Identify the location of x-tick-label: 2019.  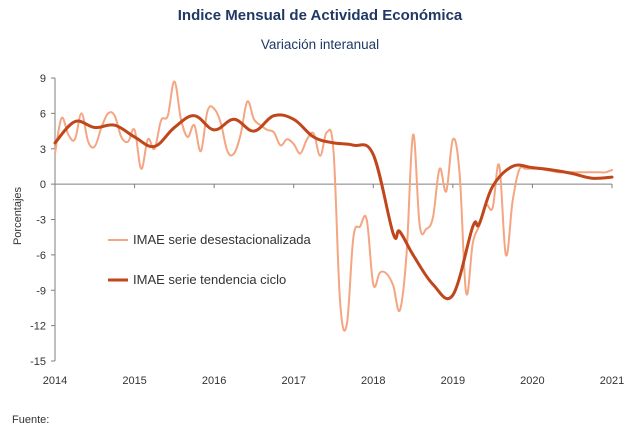
(453, 381).